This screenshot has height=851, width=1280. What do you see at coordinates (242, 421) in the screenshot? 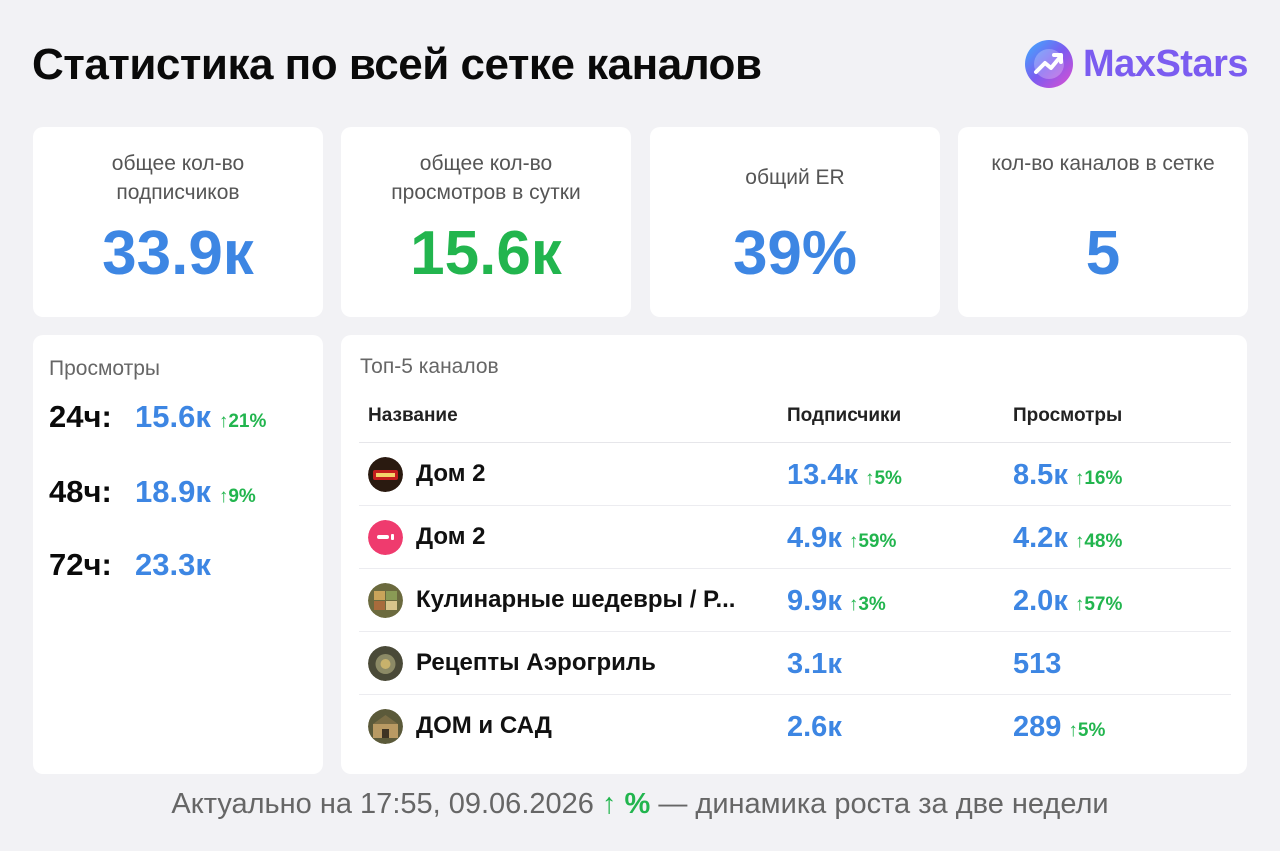
I see `views-delta: ↑21%` at bounding box center [242, 421].